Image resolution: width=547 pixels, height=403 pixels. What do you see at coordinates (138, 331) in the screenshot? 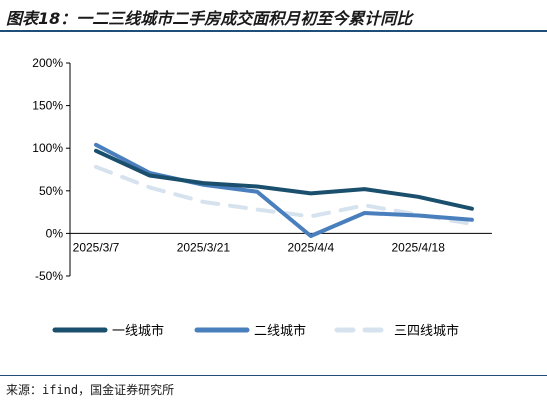
I see `legend-label-1: 一线城市` at bounding box center [138, 331].